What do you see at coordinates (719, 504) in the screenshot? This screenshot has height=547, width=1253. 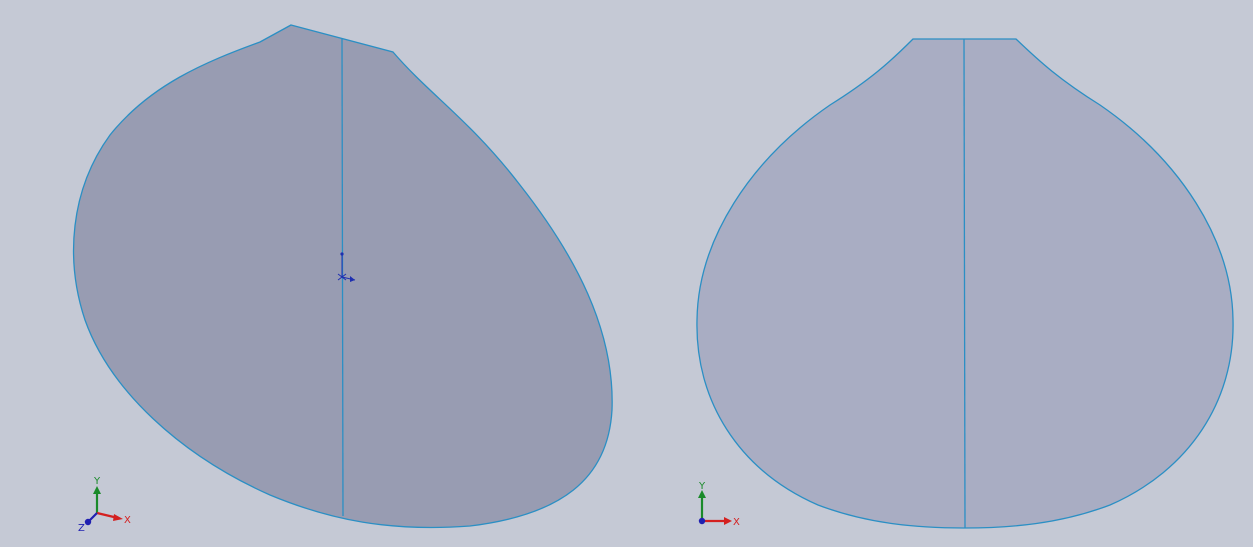 I see `right-reference-triad-icon: Y X` at bounding box center [719, 504].